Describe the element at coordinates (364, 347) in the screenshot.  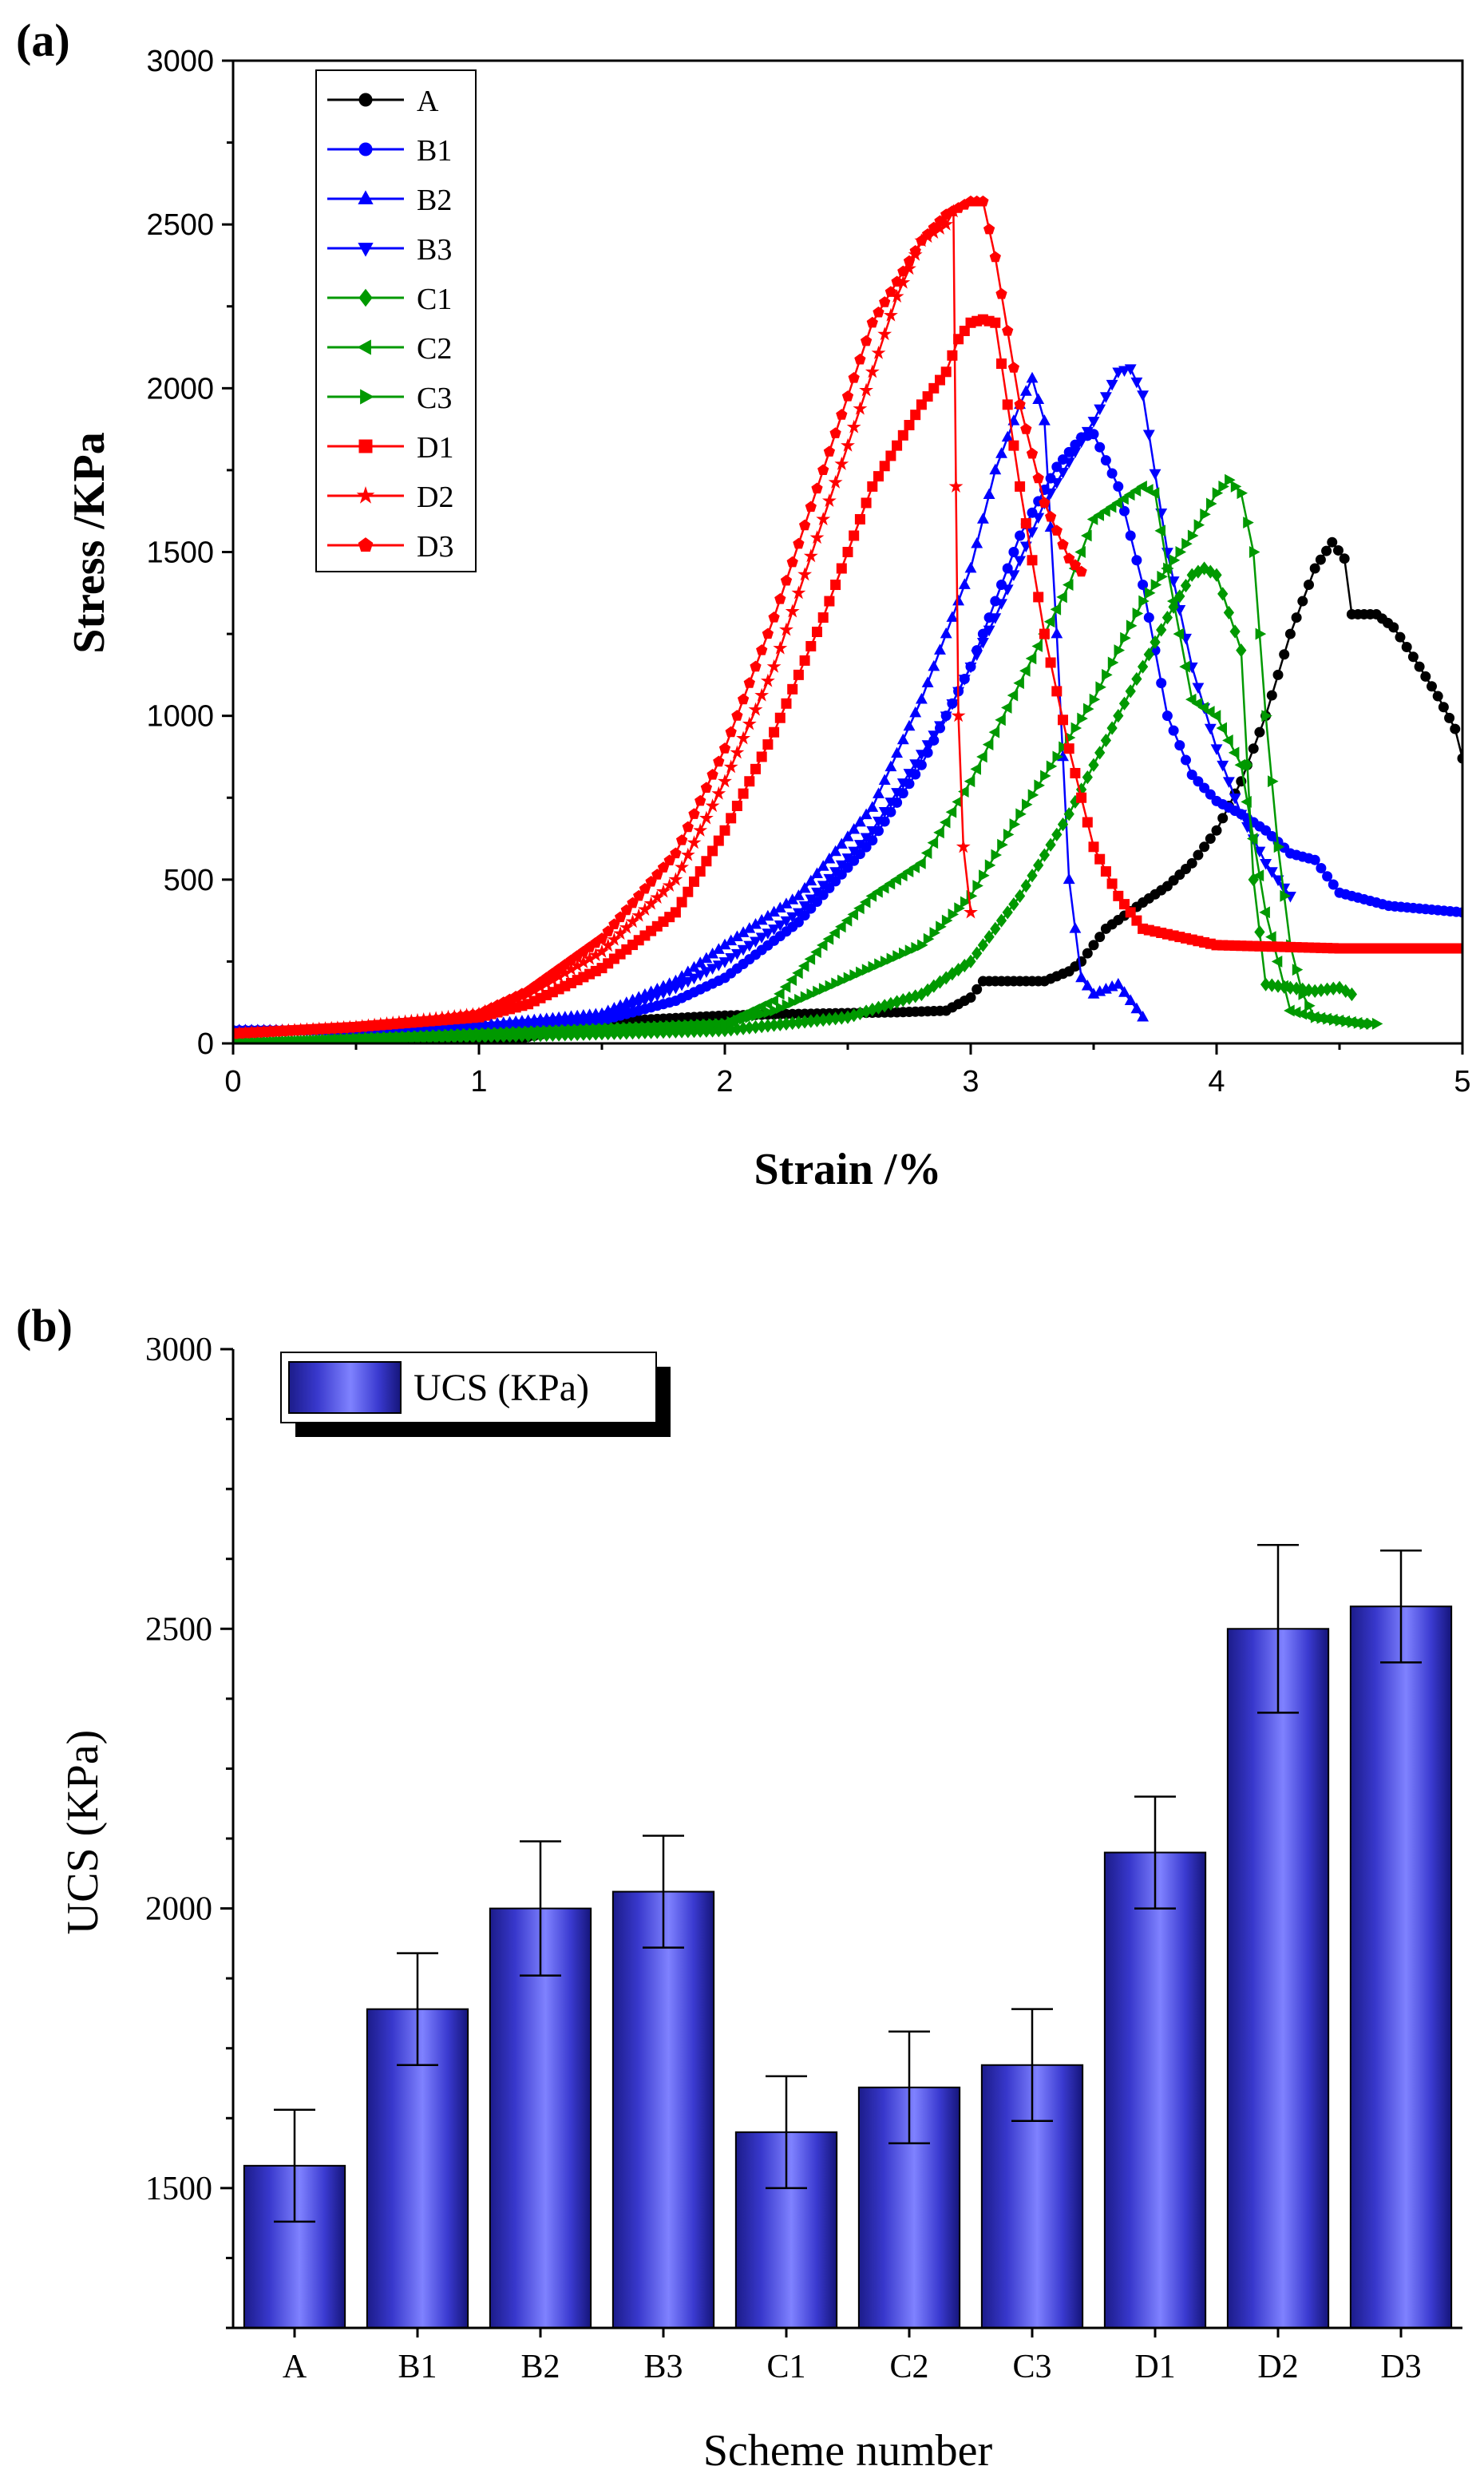
I see `legend-marker-c2` at that location.